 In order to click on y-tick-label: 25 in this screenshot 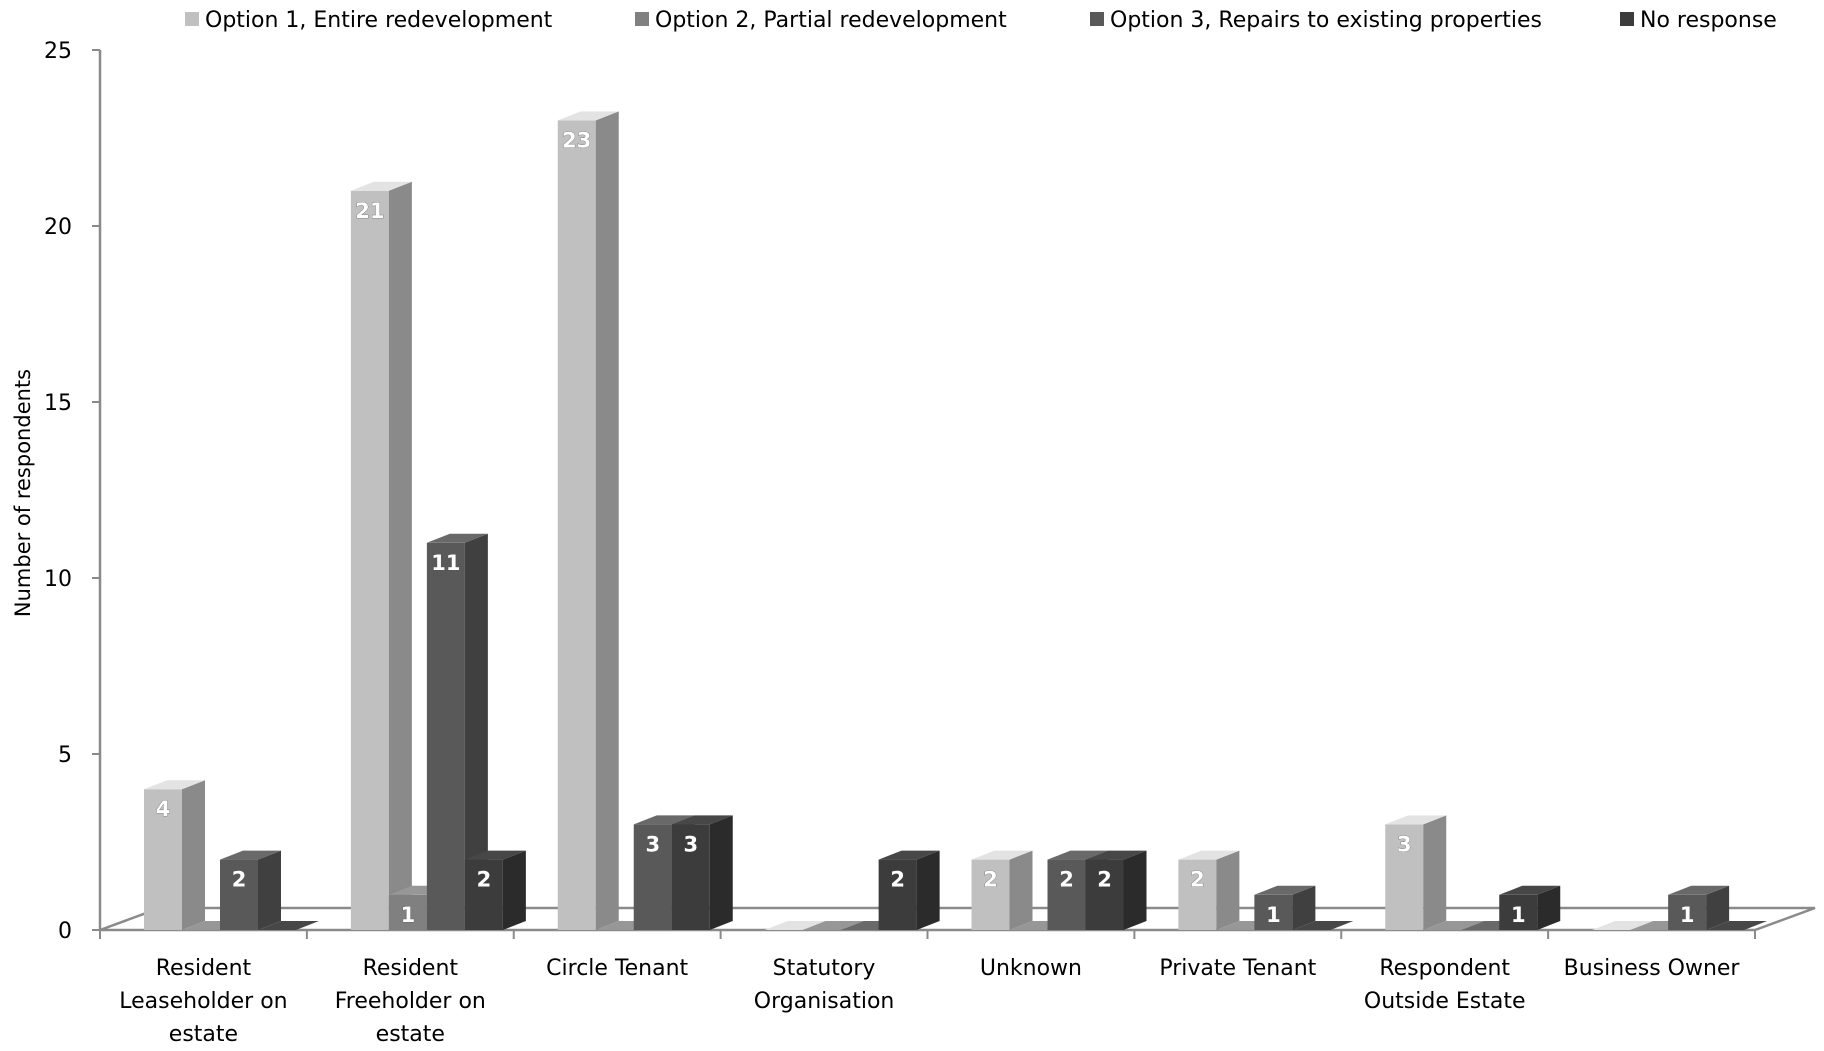, I will do `click(58, 51)`.